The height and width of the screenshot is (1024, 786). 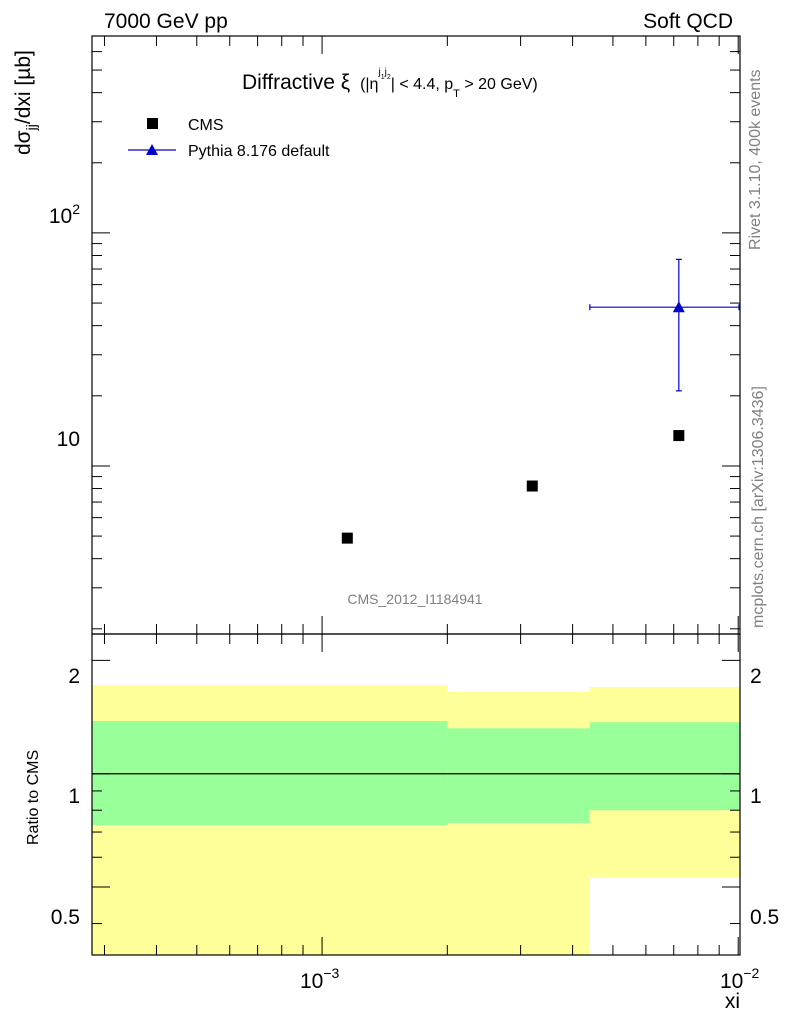 I want to click on ratio-ytick-label-right-2: 2, so click(x=756, y=676).